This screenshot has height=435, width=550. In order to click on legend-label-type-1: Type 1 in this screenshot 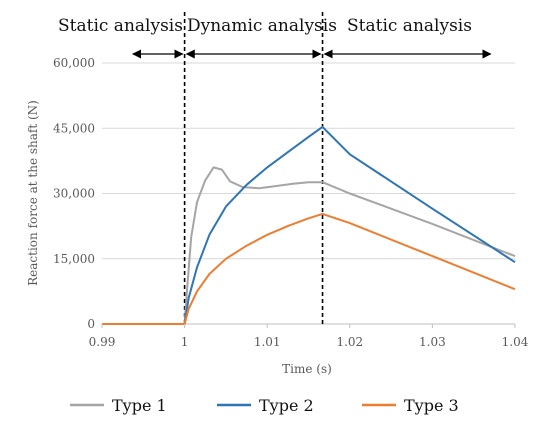, I will do `click(139, 405)`.